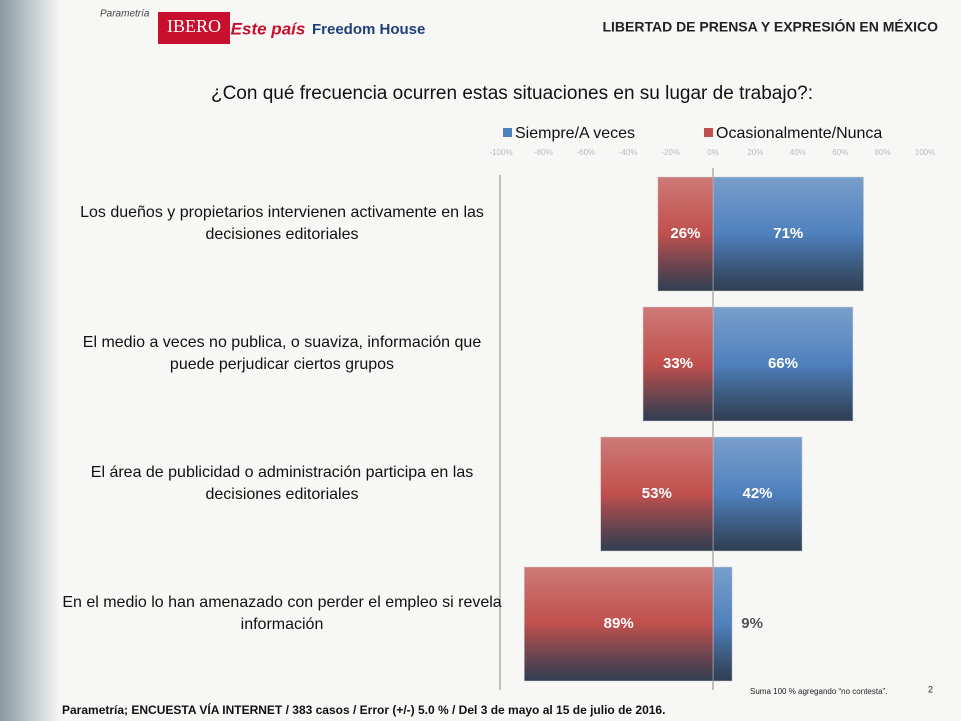 This screenshot has width=961, height=721. I want to click on value-label: 89%, so click(619, 623).